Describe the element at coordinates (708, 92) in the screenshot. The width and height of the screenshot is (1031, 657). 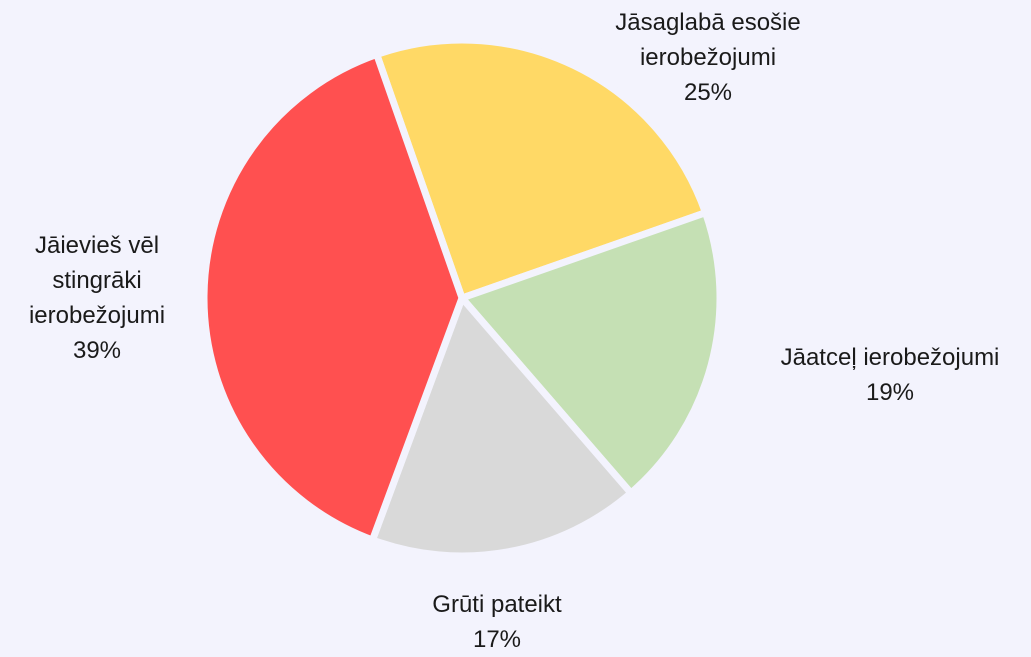
I see `value-label: 25%` at that location.